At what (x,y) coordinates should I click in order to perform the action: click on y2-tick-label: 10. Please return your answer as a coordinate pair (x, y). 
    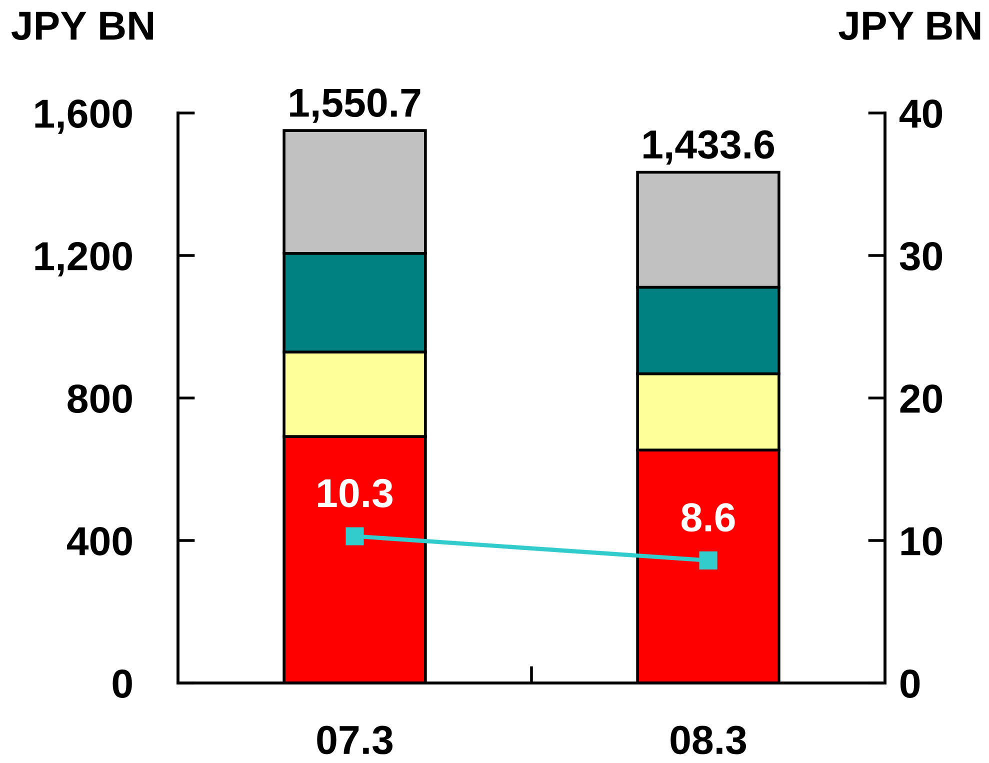
    Looking at the image, I should click on (921, 541).